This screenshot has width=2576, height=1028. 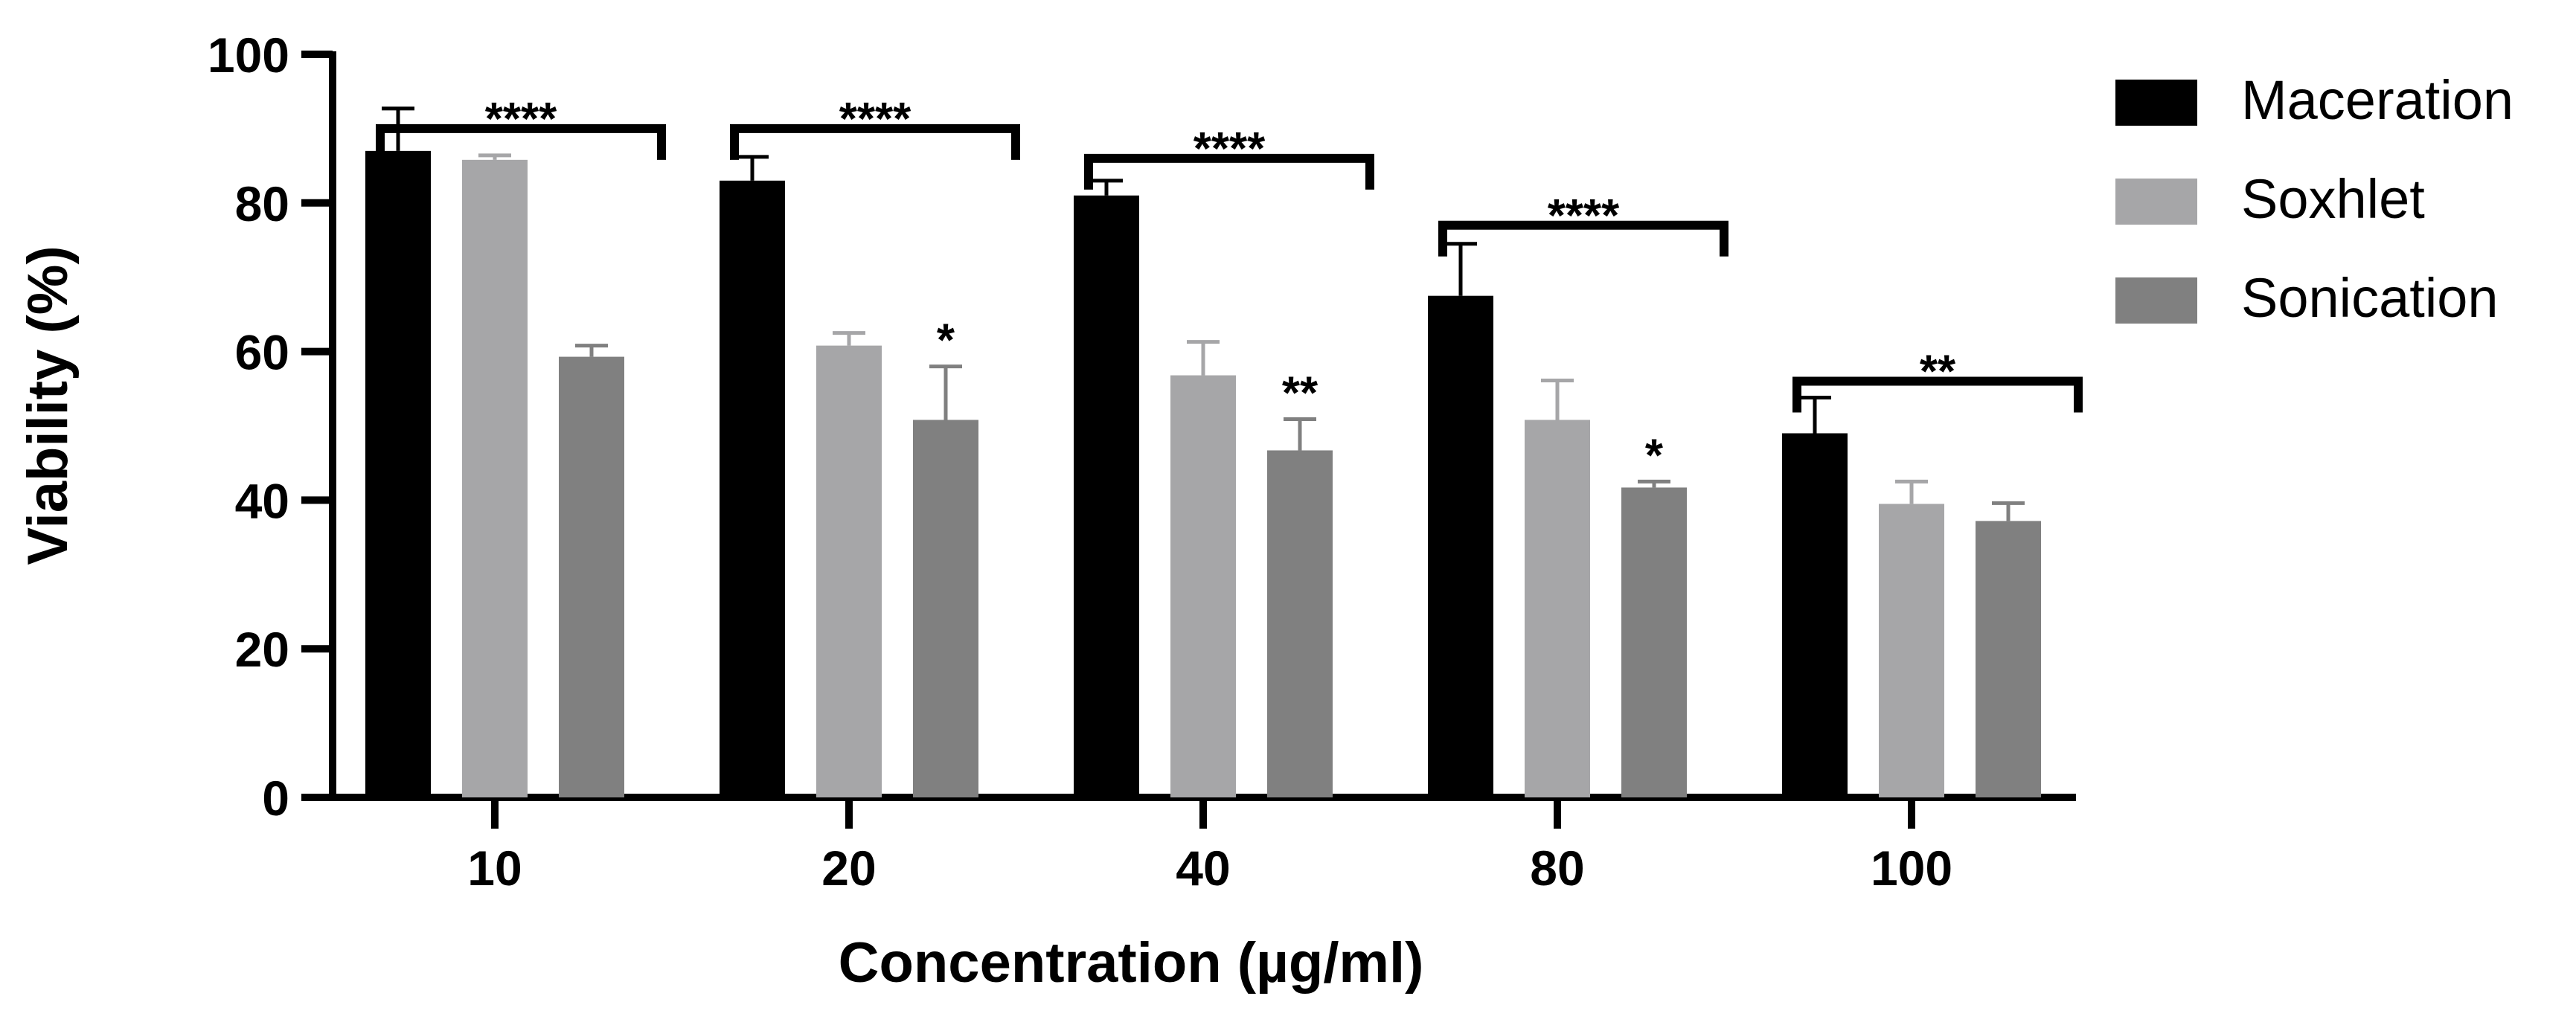 I want to click on legend-label-maceration: Maceration, so click(x=2377, y=100).